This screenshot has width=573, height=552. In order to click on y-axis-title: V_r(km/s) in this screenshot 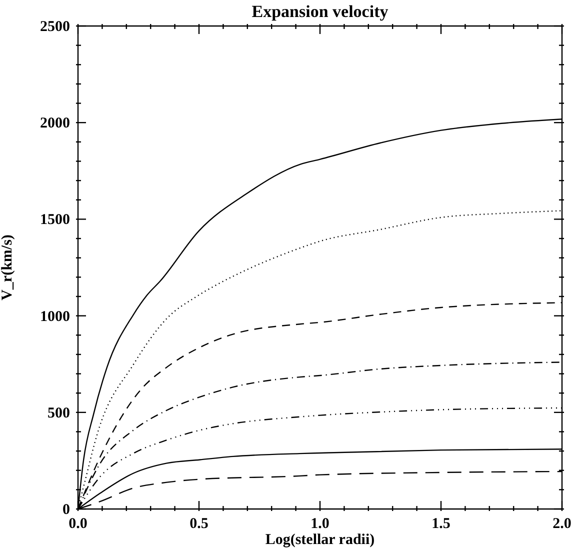, I will do `click(8, 267)`.